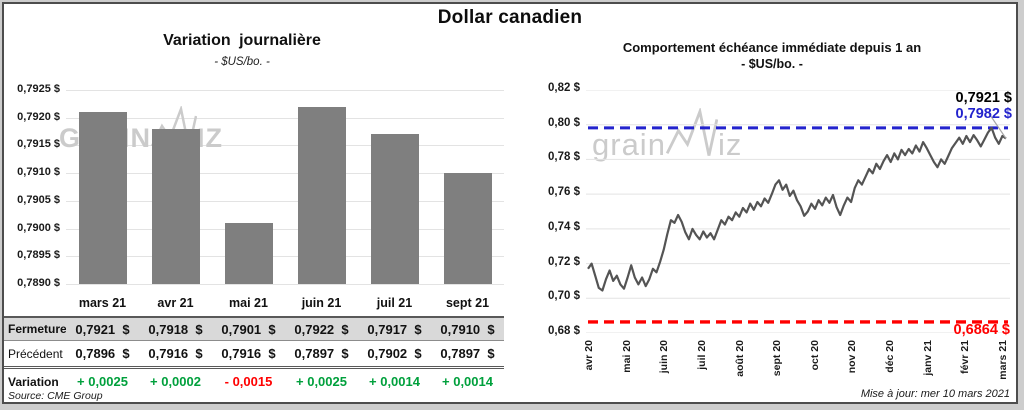  Describe the element at coordinates (777, 358) in the screenshot. I see `x-tick-label: sept 20` at that location.